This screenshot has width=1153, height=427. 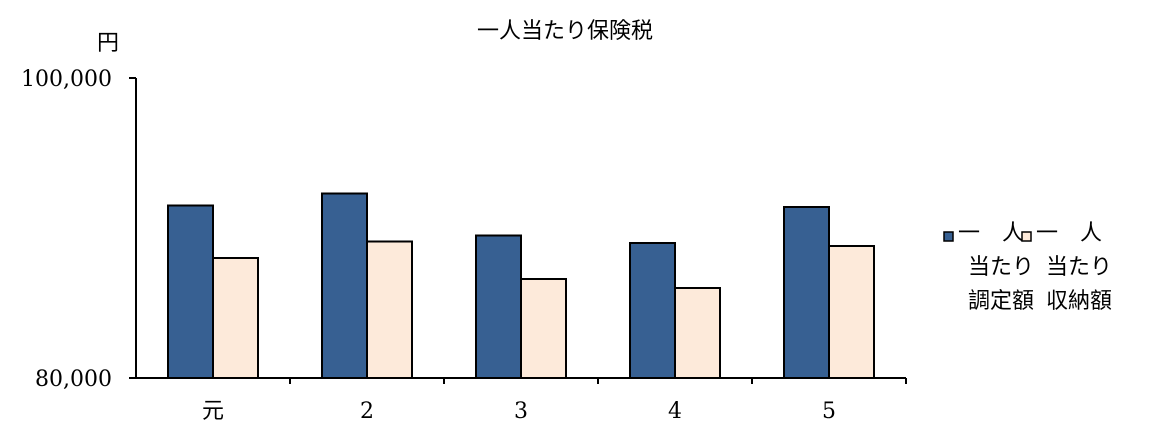 What do you see at coordinates (829, 411) in the screenshot?
I see `x-tick-label: 5` at bounding box center [829, 411].